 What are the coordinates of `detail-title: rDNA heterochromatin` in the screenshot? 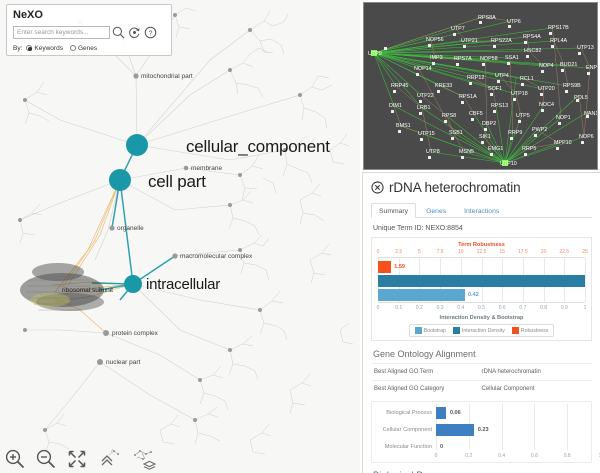 It's located at (455, 187).